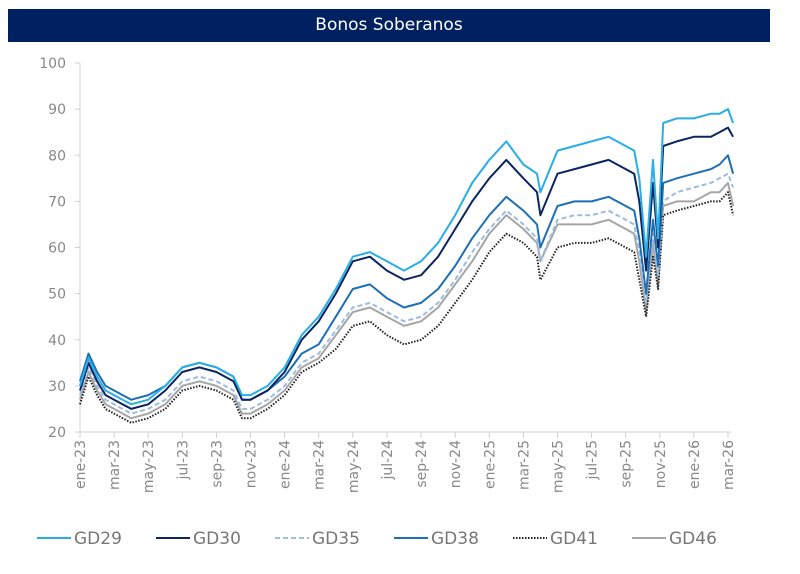 This screenshot has width=800, height=574. What do you see at coordinates (661, 464) in the screenshot?
I see `x-tick-label: nov-25` at bounding box center [661, 464].